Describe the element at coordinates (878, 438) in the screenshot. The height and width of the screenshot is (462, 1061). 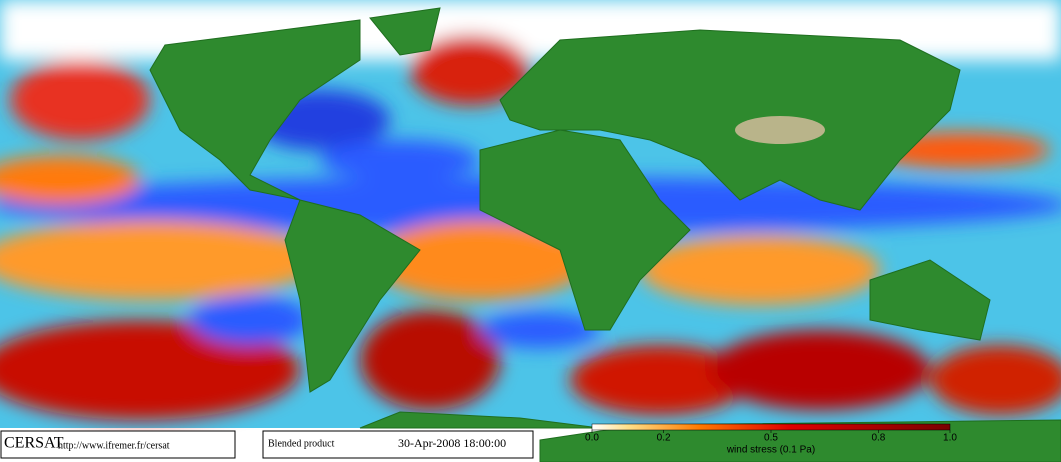
I see `colorbar-tick-label: 0.8` at that location.